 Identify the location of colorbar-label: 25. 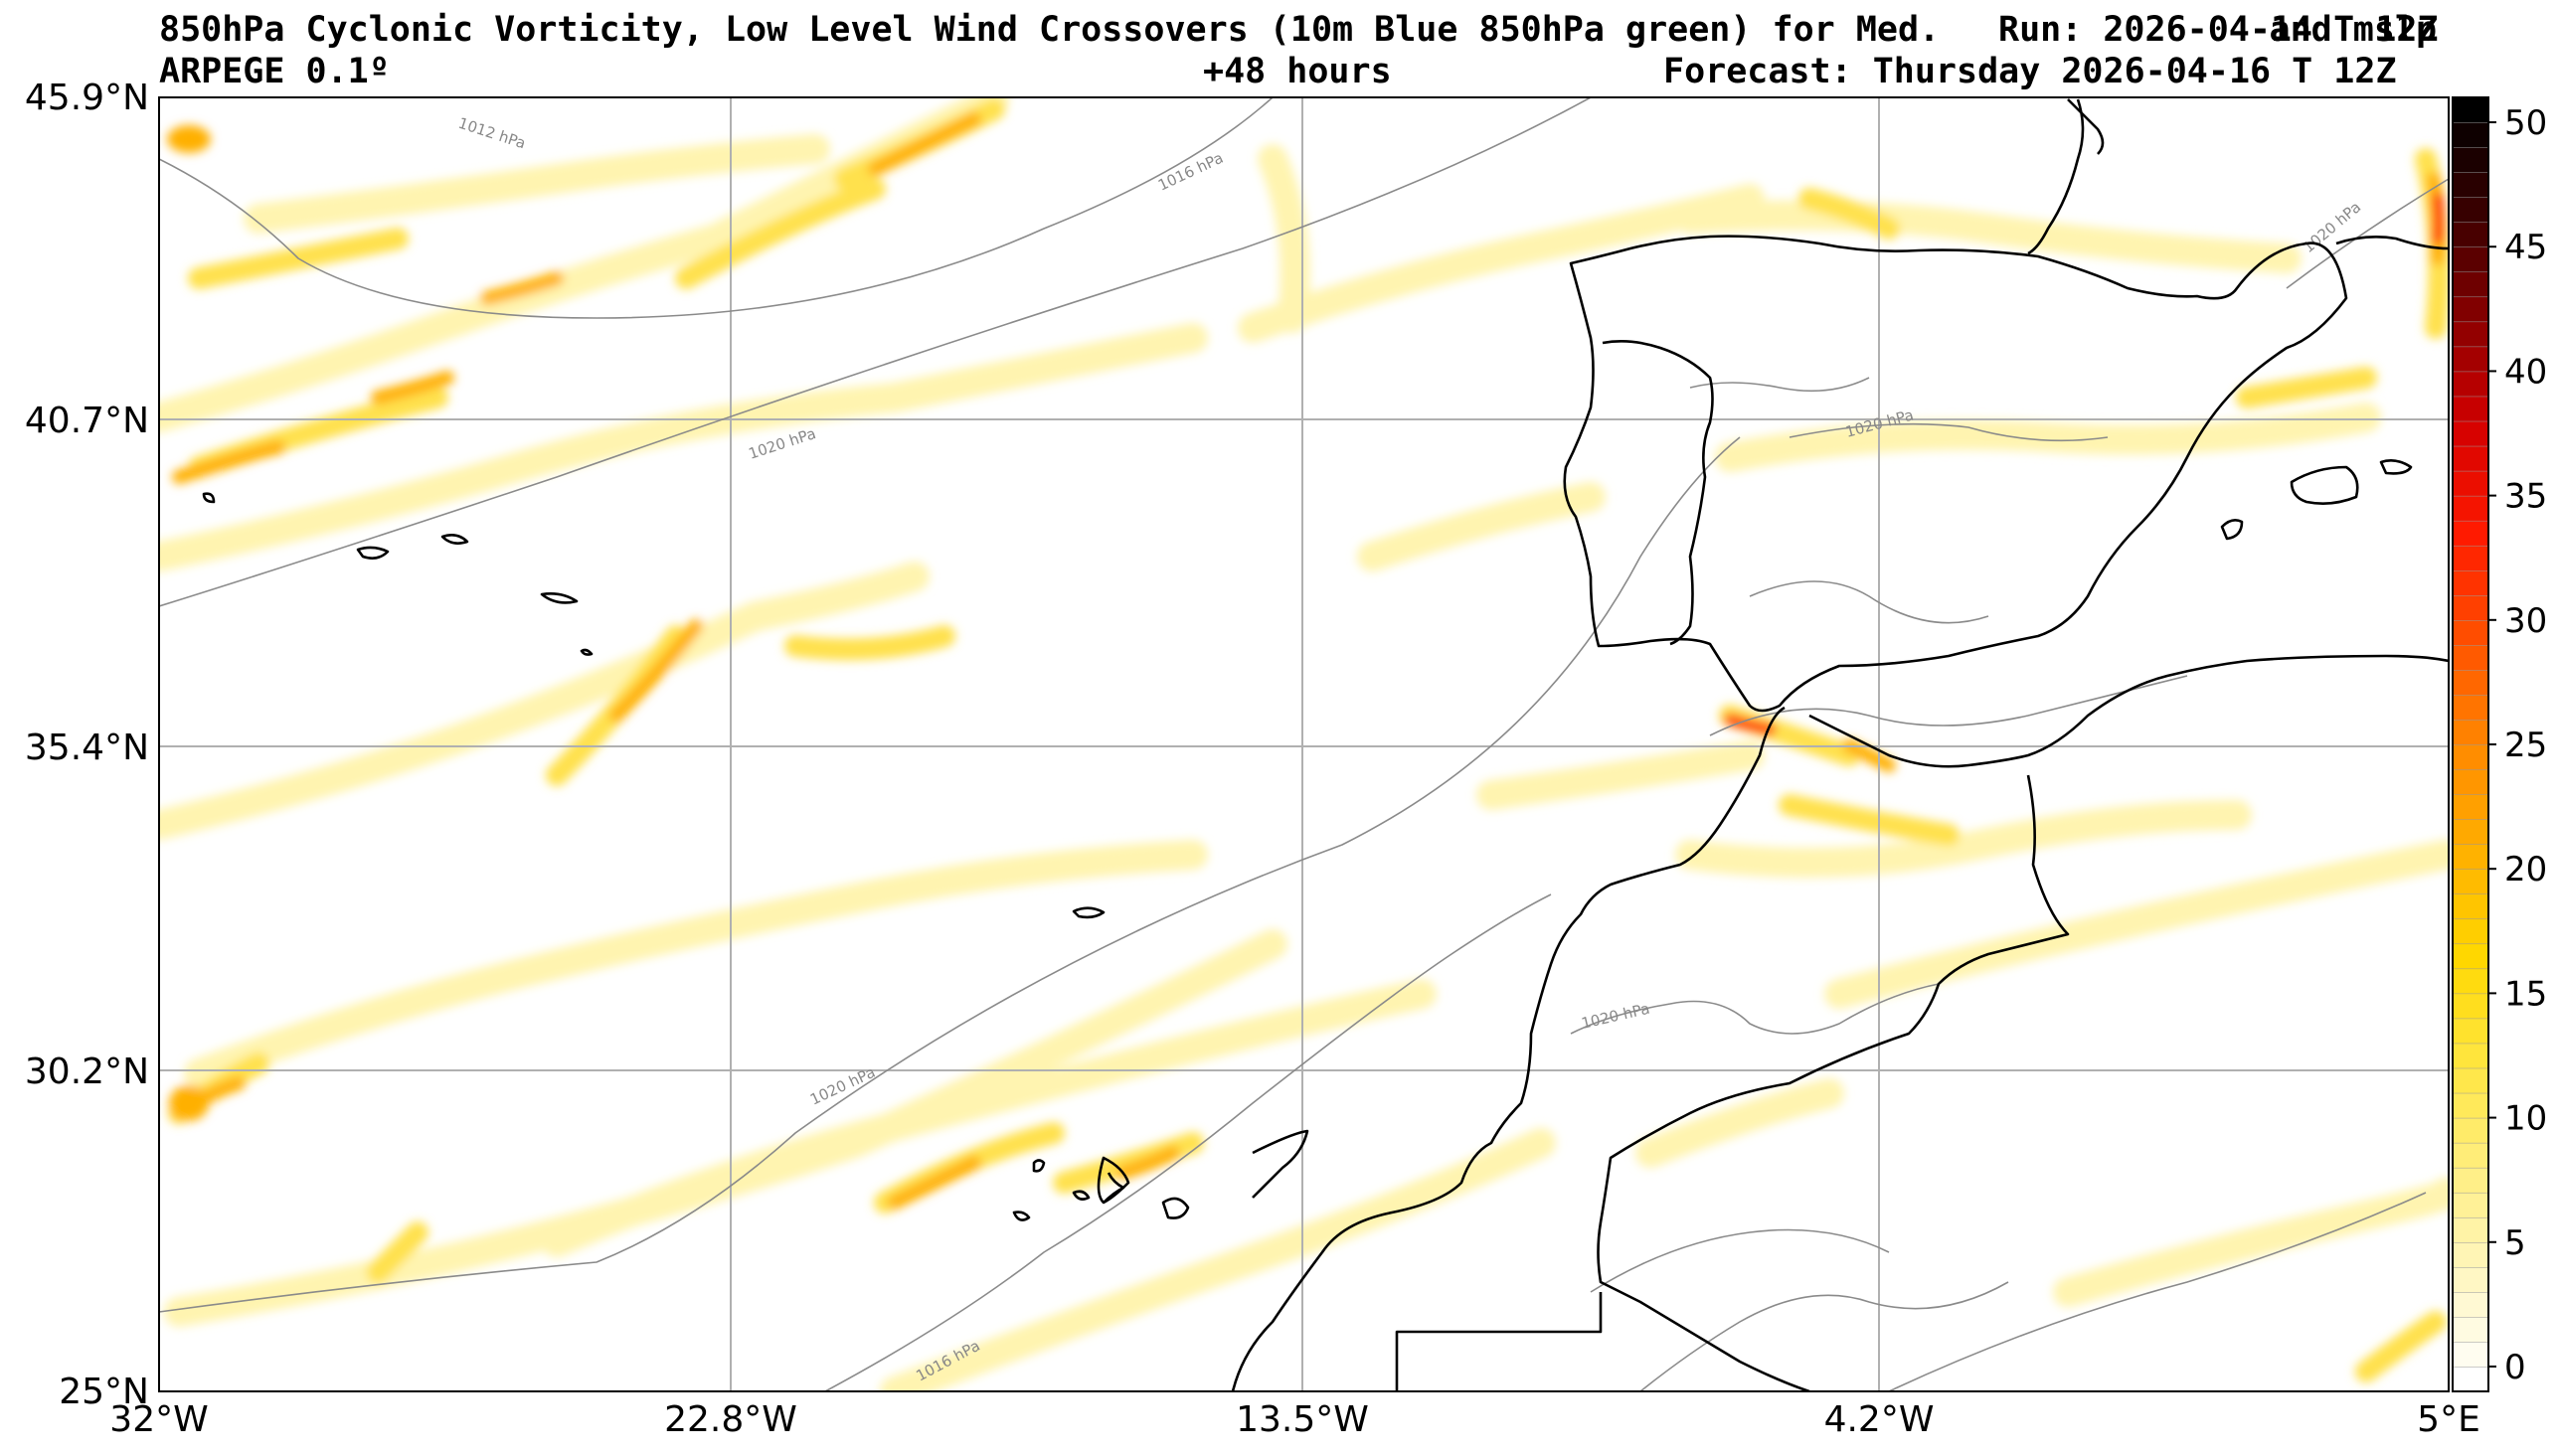
(2525, 745).